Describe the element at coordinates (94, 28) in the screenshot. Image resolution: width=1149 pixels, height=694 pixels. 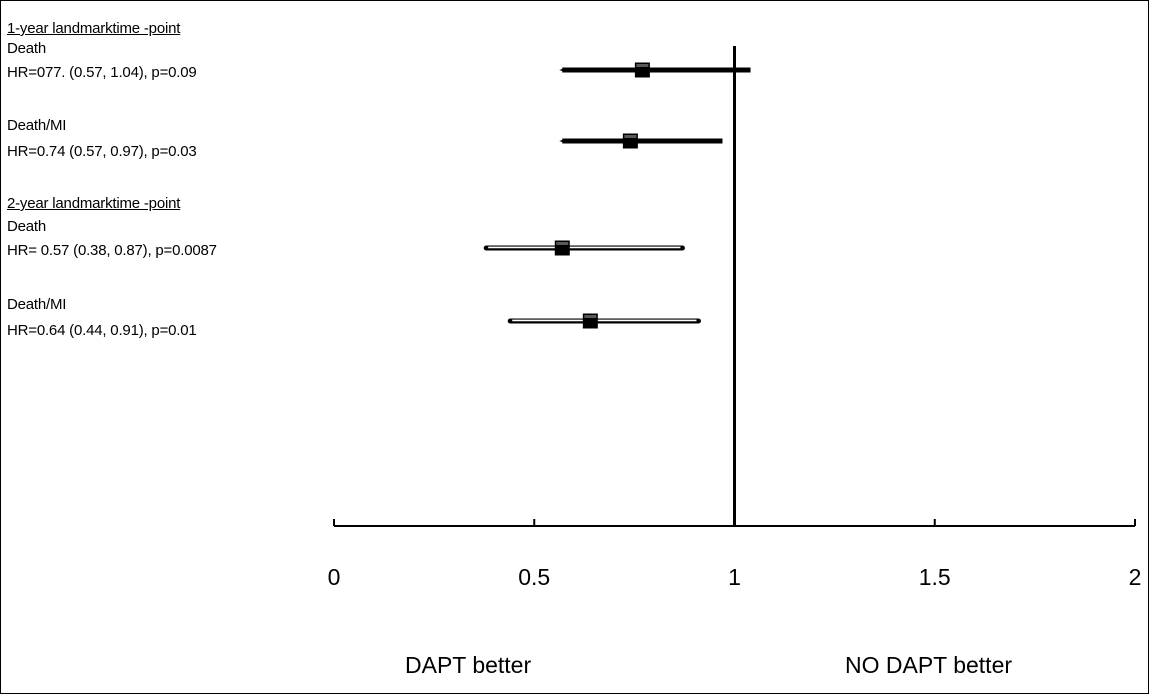
I see `group1-header: 1-year landmarktime -point` at that location.